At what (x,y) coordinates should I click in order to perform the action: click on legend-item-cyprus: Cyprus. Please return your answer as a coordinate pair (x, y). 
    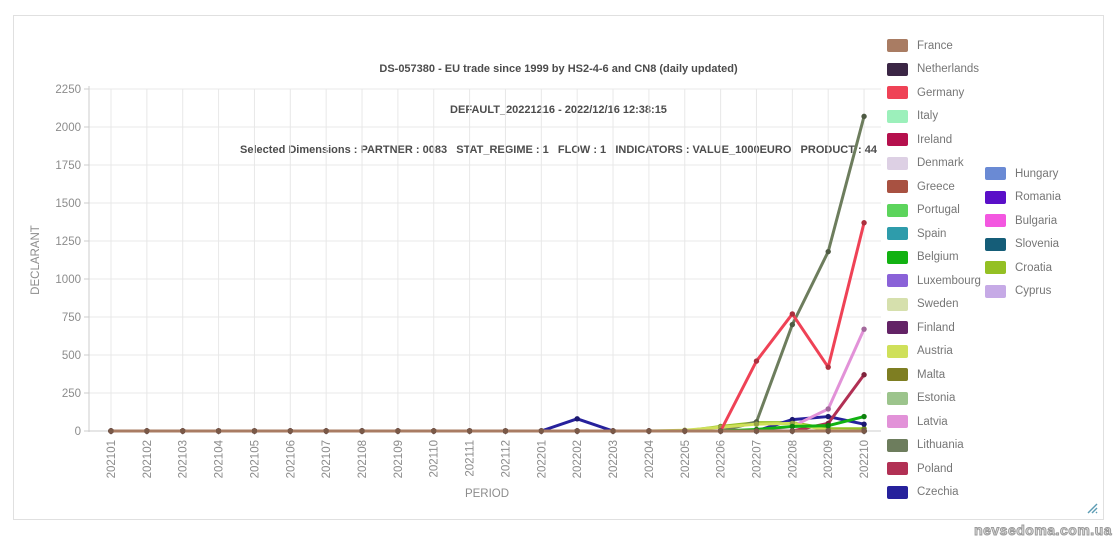
    Looking at the image, I should click on (1022, 291).